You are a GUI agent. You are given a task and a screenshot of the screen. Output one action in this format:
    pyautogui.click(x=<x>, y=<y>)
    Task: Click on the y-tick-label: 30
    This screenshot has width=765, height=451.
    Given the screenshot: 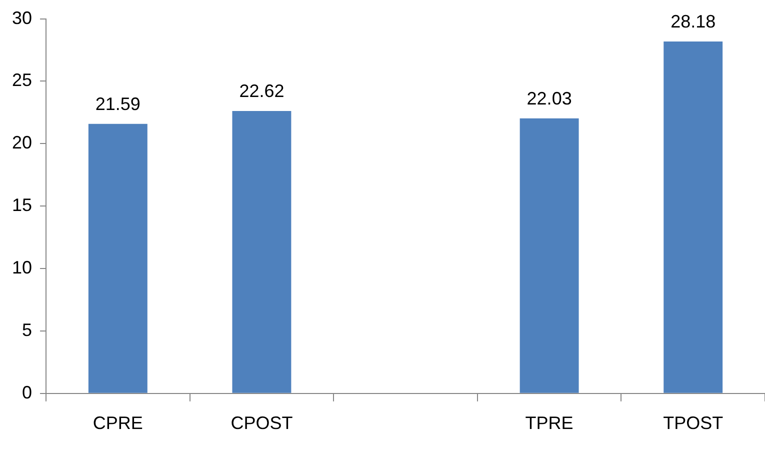 What is the action you would take?
    pyautogui.click(x=22, y=18)
    